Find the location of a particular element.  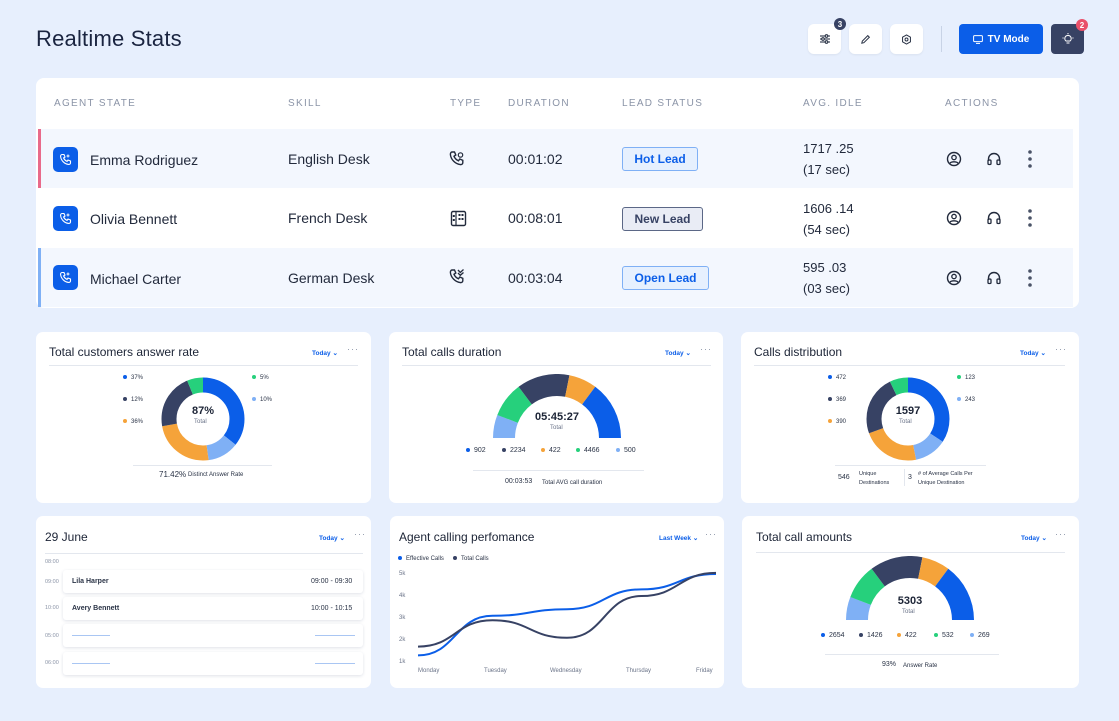

legend-item: 500 is located at coordinates (626, 450).